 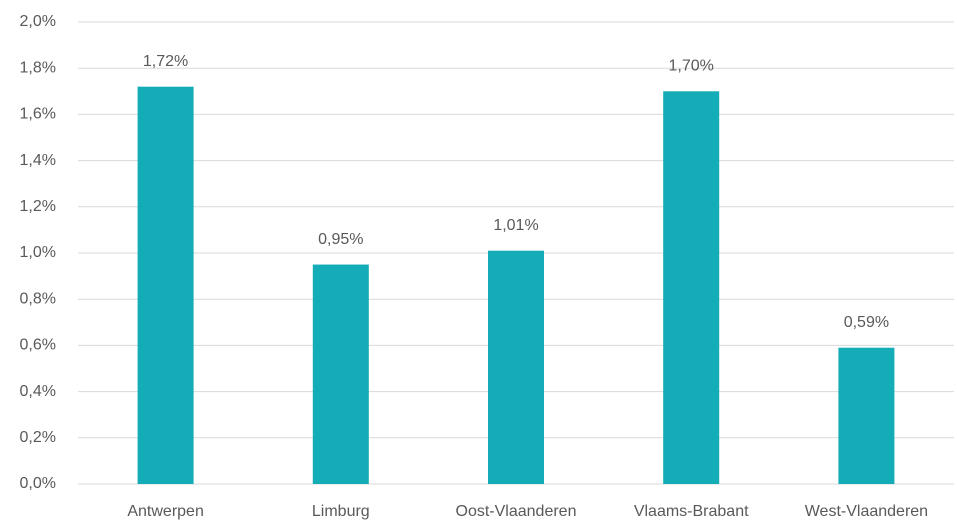 I want to click on value-label: 1,01%, so click(x=515, y=225).